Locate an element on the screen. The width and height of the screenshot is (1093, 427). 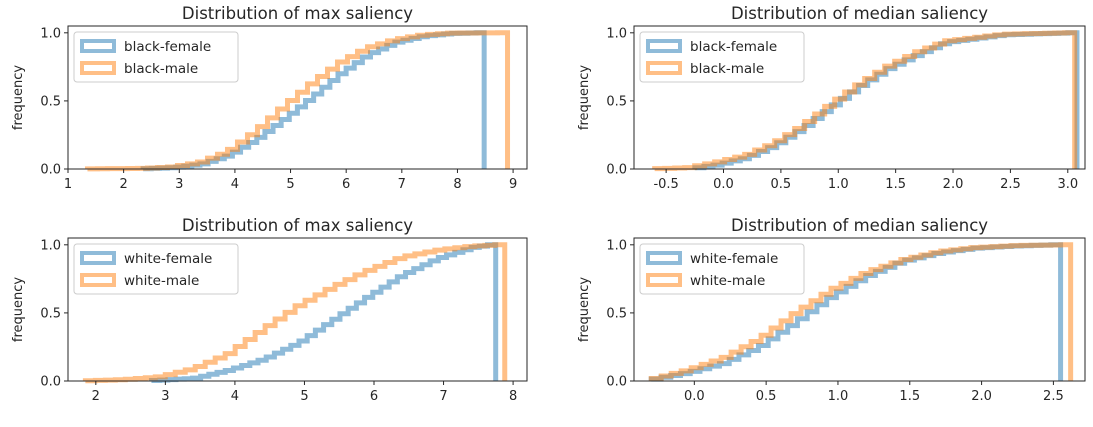
series-line-white-female is located at coordinates (323, 313).